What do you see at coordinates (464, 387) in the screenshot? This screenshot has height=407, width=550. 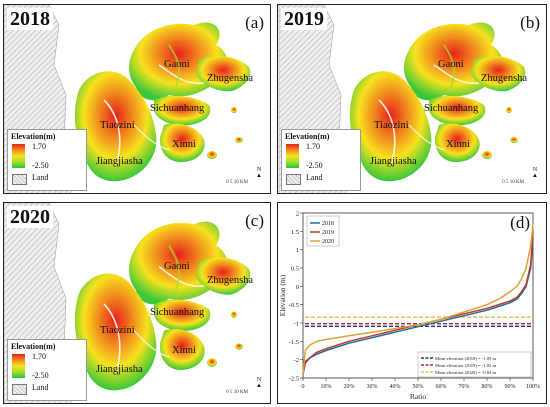 I see `x-tick-label: 70%` at bounding box center [464, 387].